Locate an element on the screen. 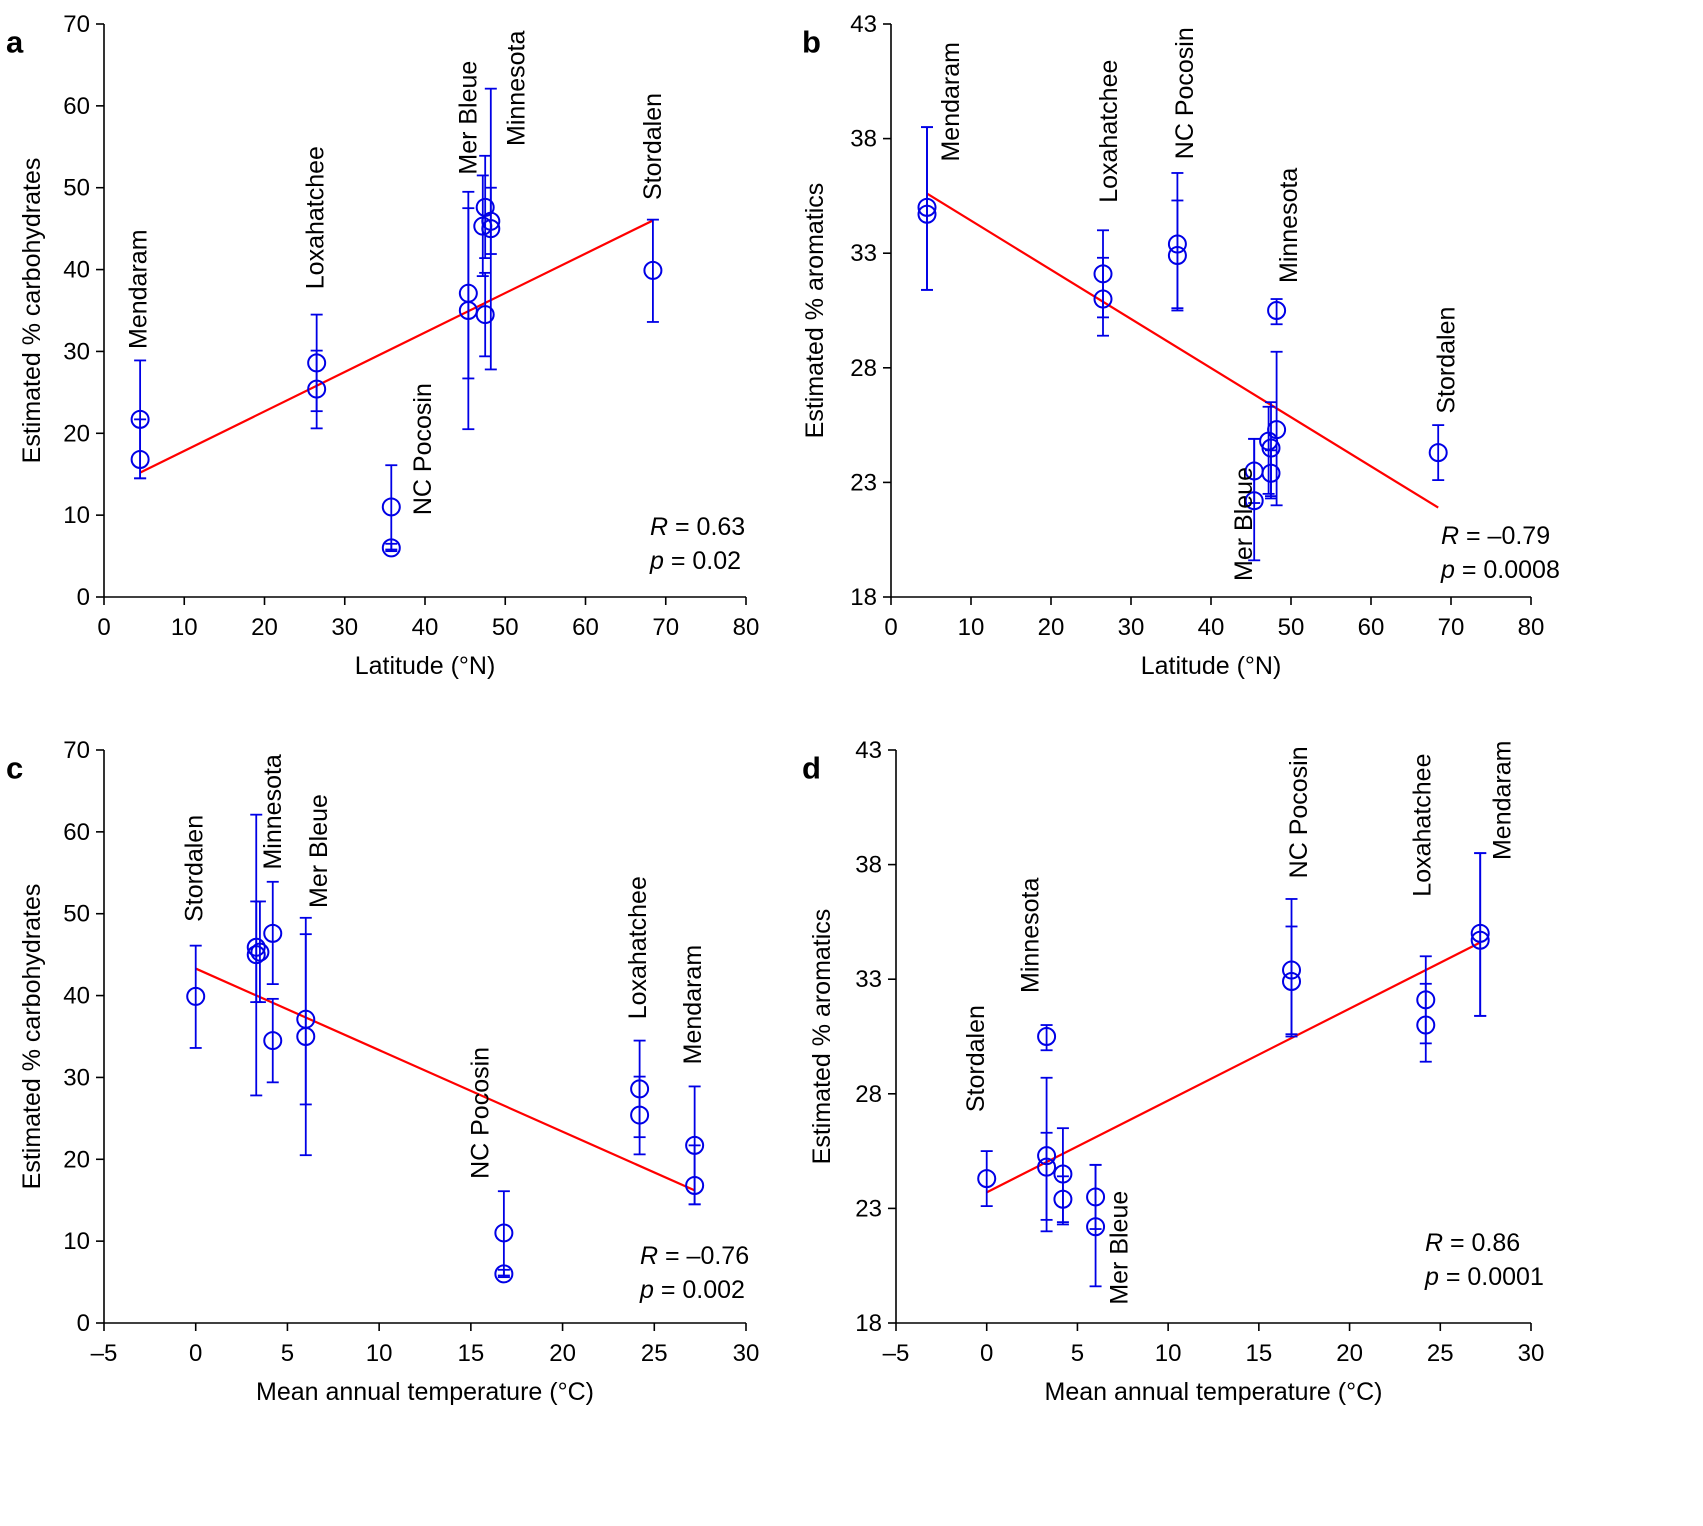 The image size is (1703, 1526). p-value: = 0.0008 is located at coordinates (1507, 570).